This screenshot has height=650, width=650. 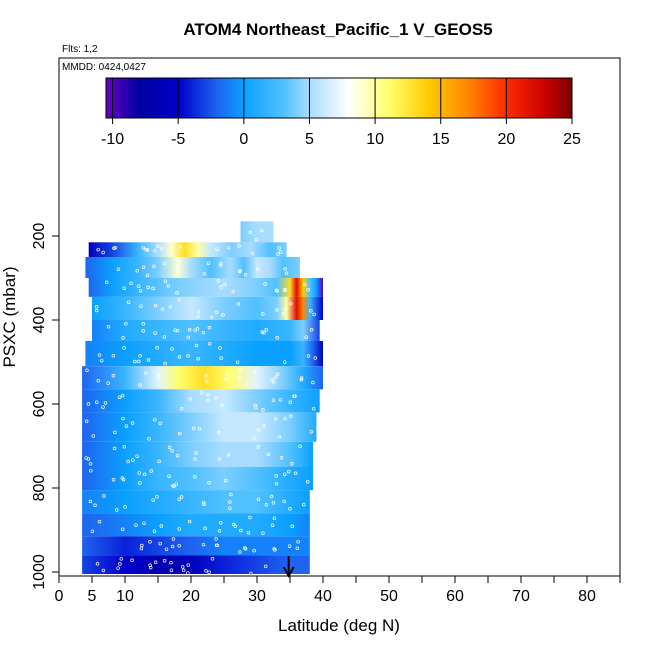 I want to click on y-axis-tick-label: 600, so click(x=39, y=404).